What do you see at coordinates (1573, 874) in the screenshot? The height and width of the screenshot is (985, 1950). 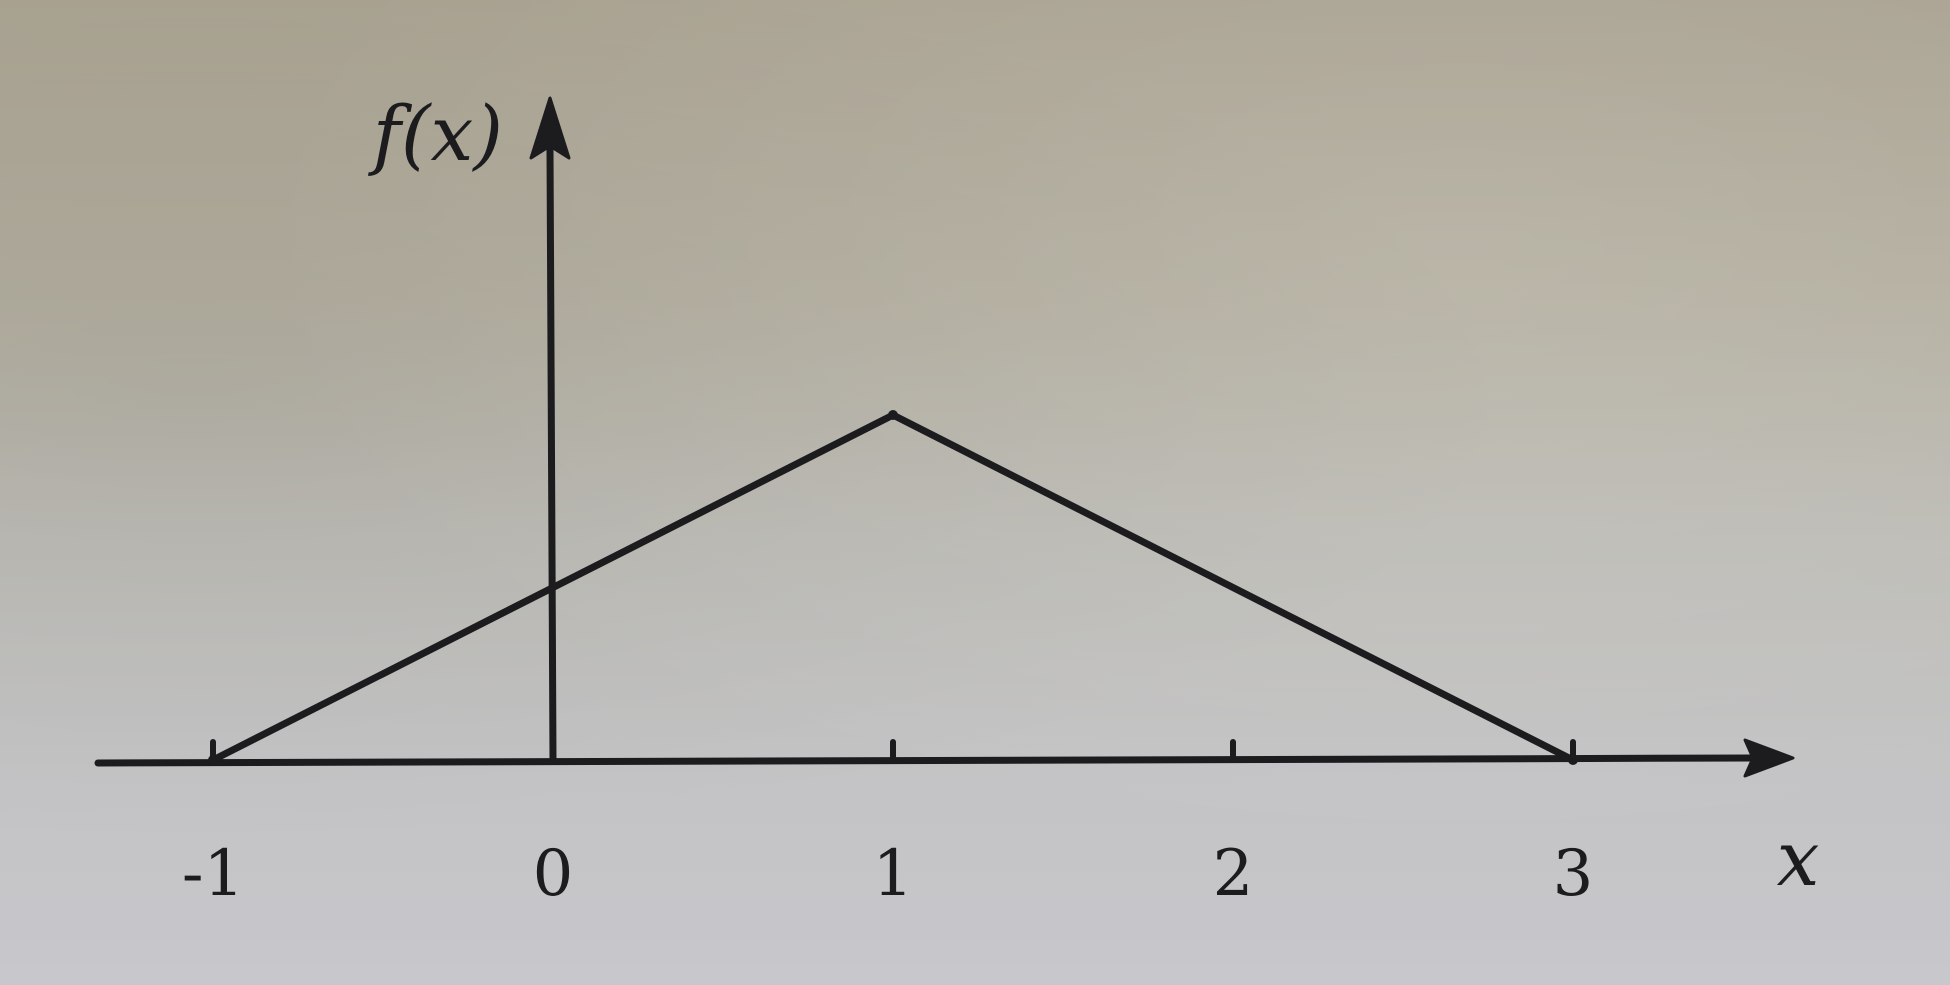 I see `x-tick-label: 3` at bounding box center [1573, 874].